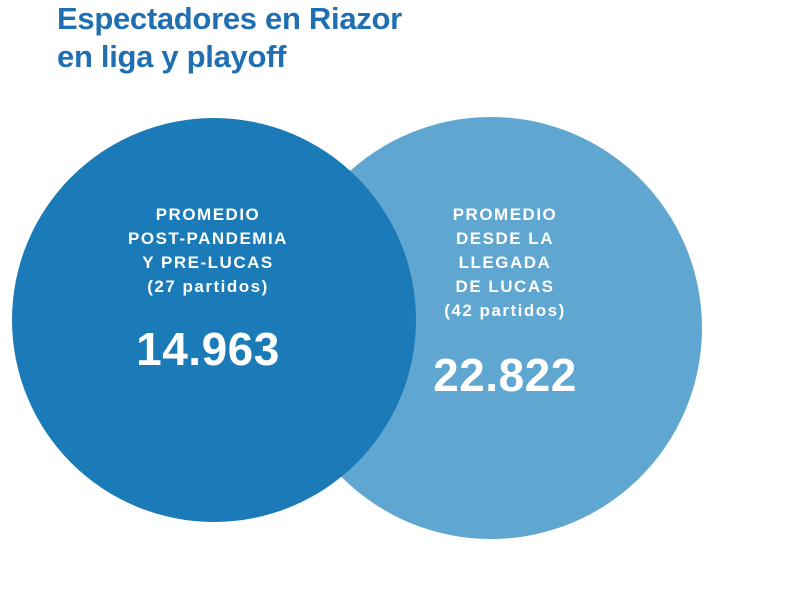  I want to click on bubble-right-label-line-5: (42 partidos), so click(505, 310).